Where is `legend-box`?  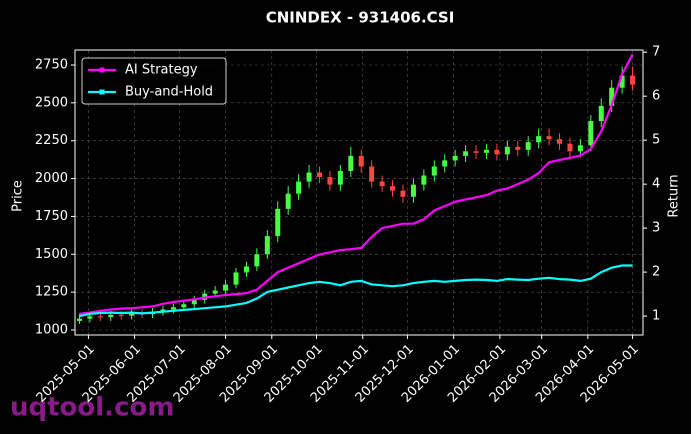
legend-box is located at coordinates (154, 81).